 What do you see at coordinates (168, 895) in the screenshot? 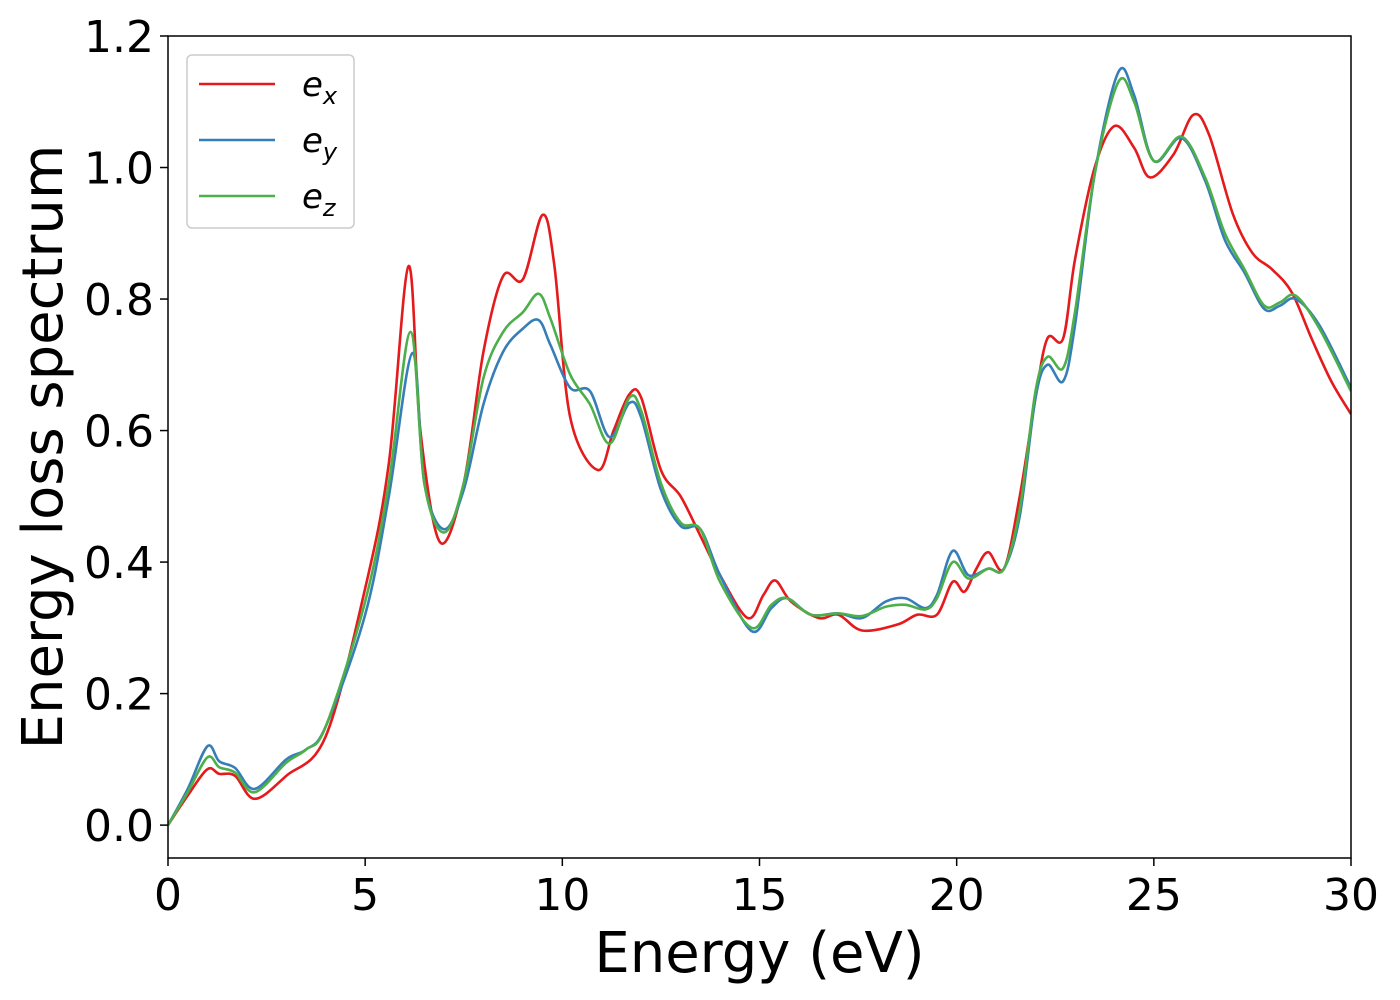
I see `x-tick-label: 0` at bounding box center [168, 895].